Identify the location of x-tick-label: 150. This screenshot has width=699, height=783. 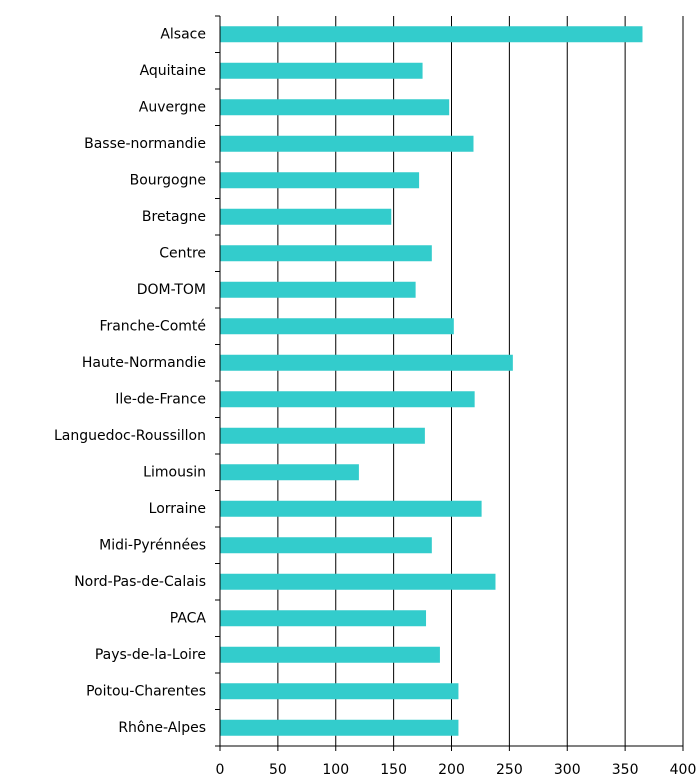
(393, 770).